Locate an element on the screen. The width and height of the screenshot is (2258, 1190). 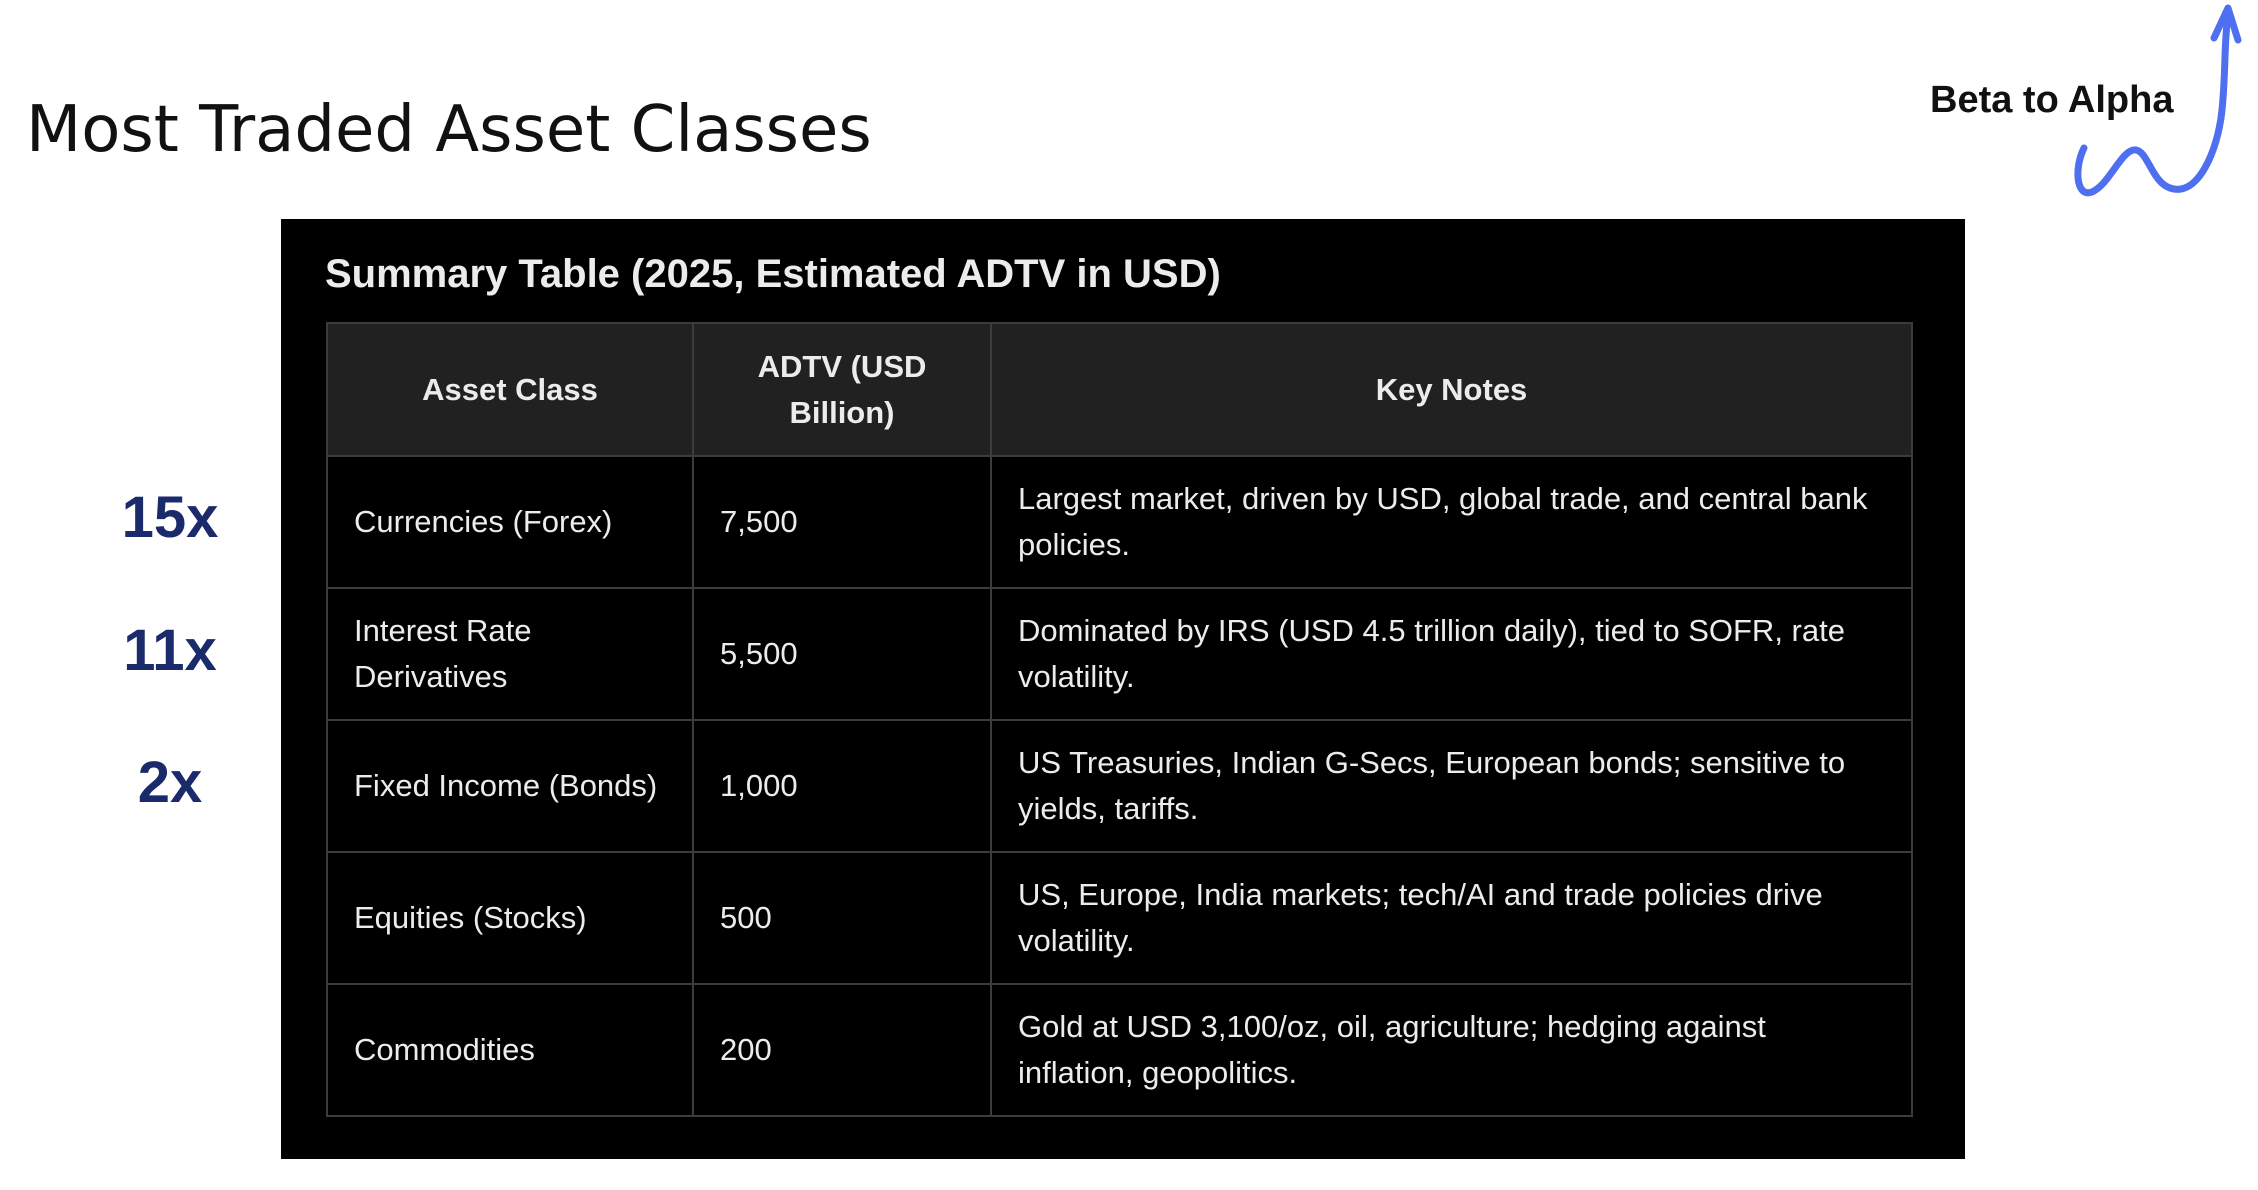
table-header-row: Asset Class ADTV (USD Billion) Key Notes is located at coordinates (1119, 389).